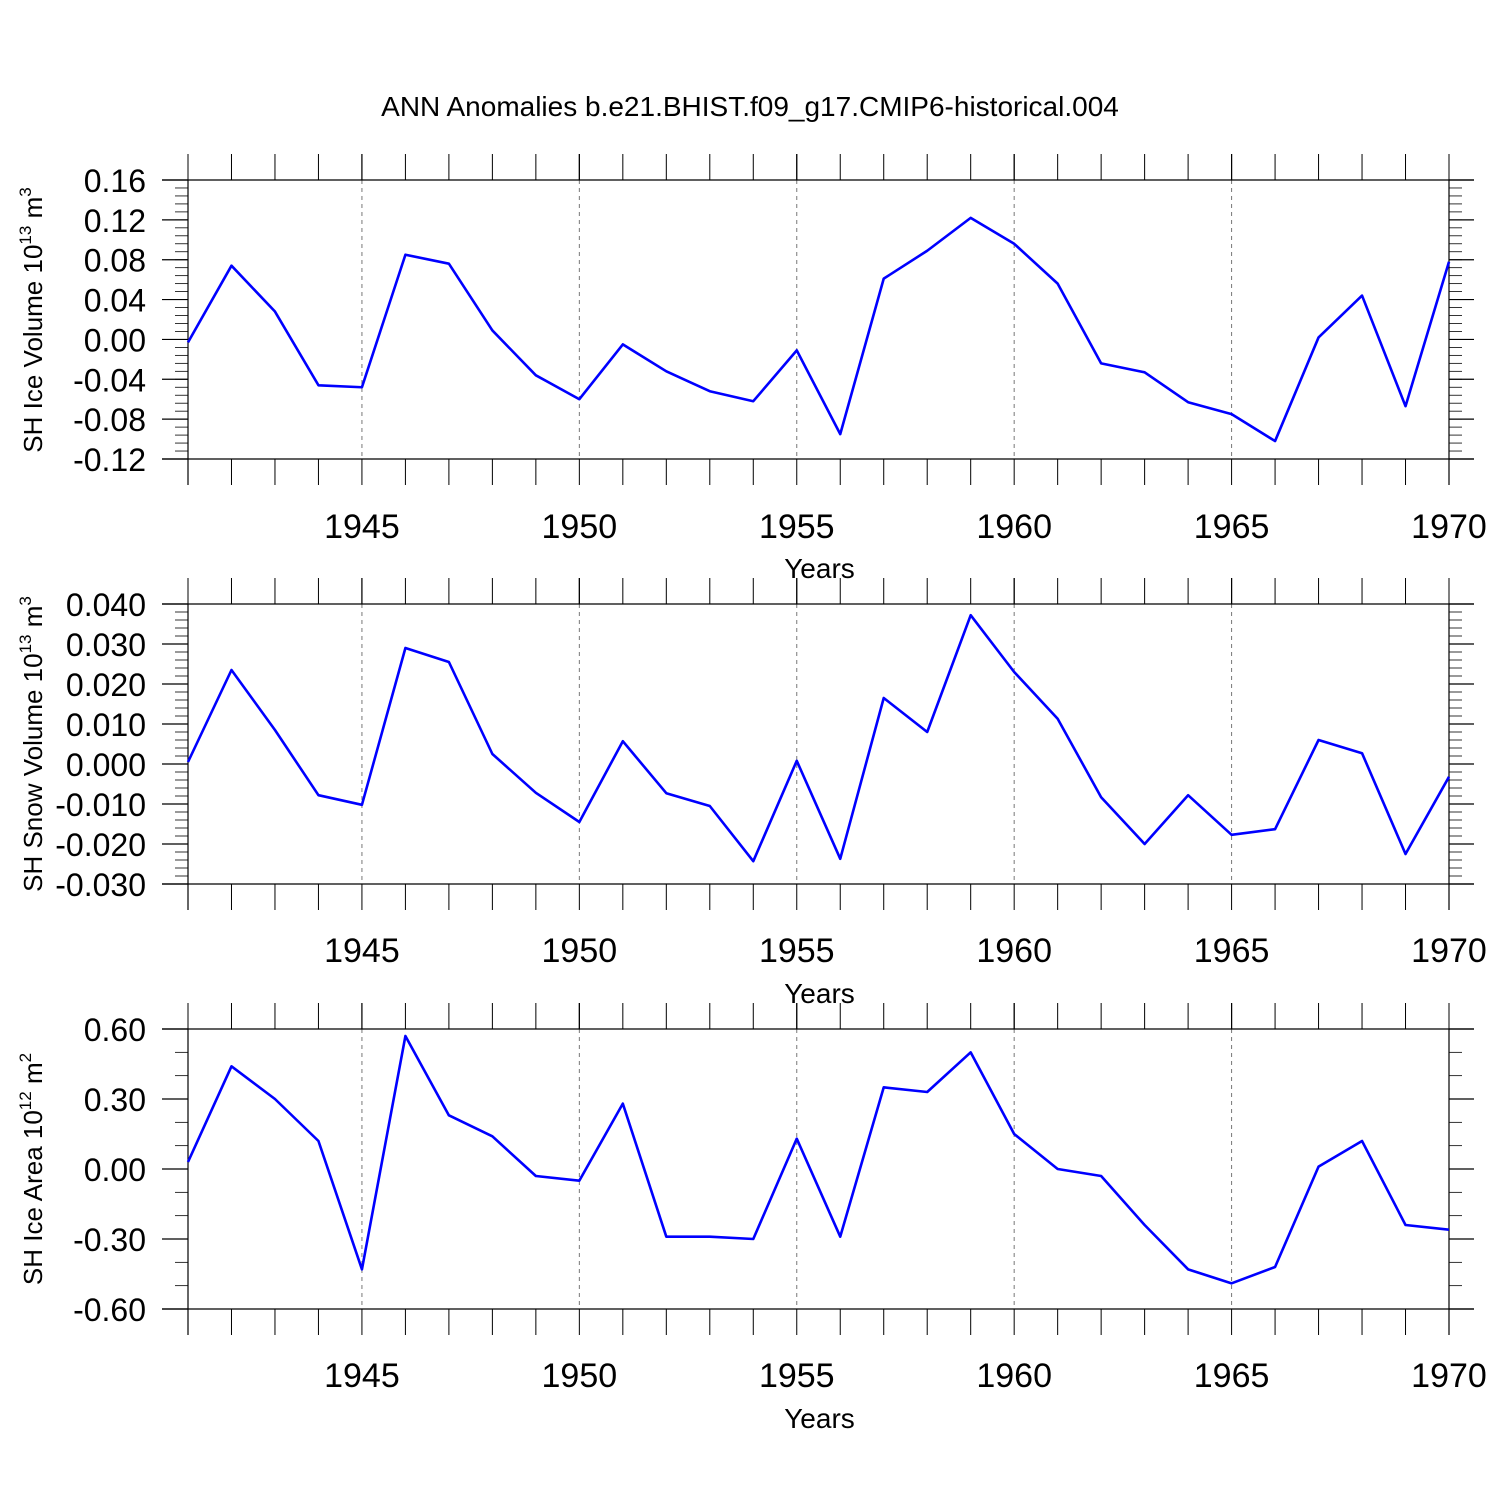 The image size is (1500, 1505). Describe the element at coordinates (106, 765) in the screenshot. I see `y-tick-label: 0.000` at that location.